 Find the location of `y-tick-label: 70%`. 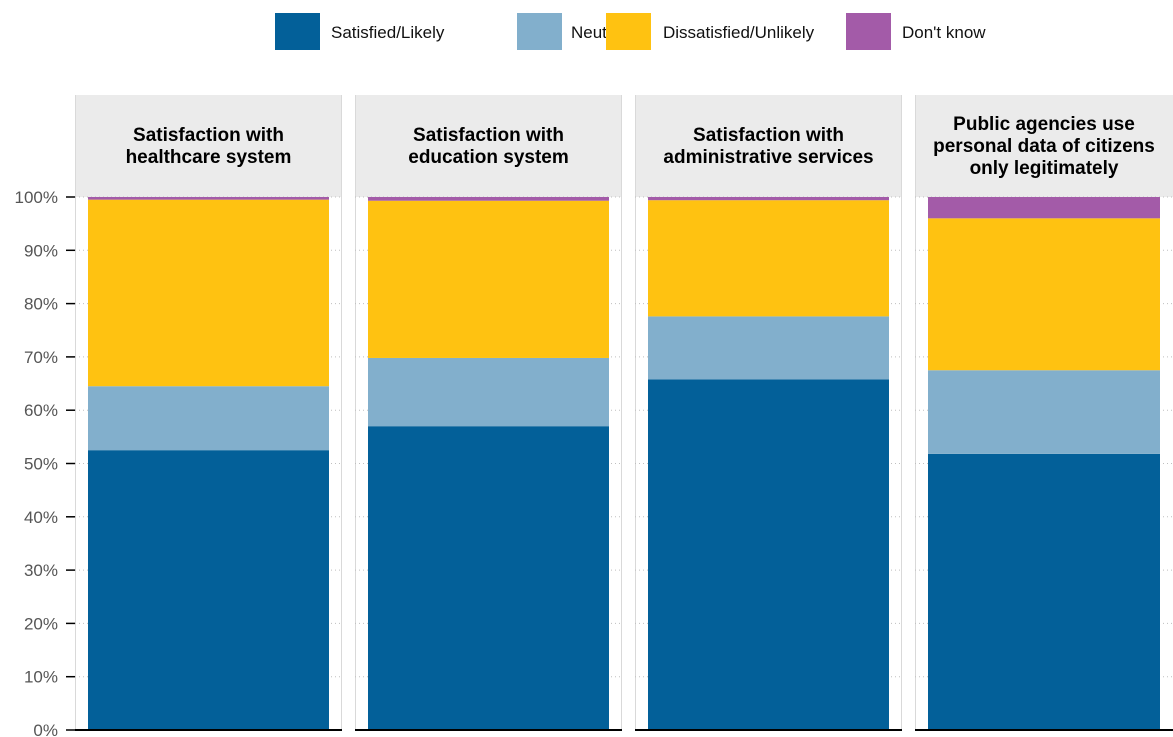

y-tick-label: 70% is located at coordinates (41, 357).